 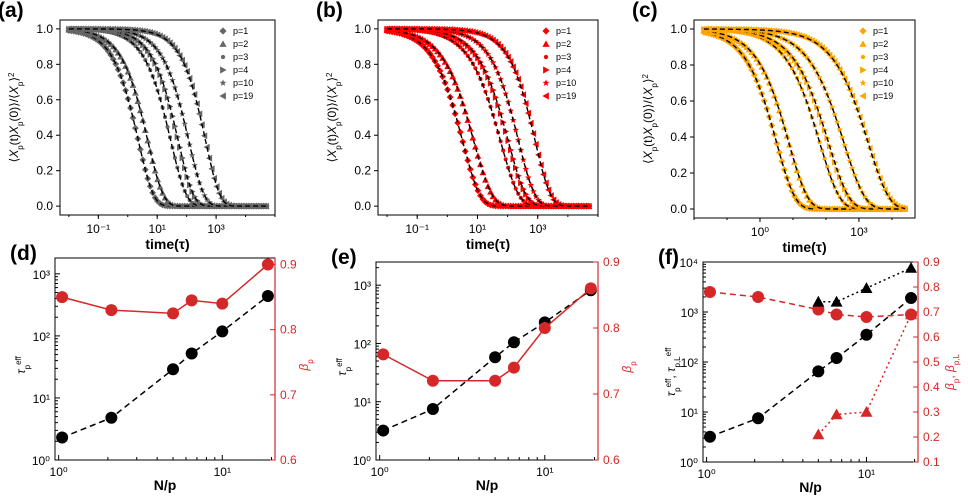 What do you see at coordinates (648, 109) in the screenshot?
I see `y-axis-label-part: (0)⟩/⟨` at bounding box center [648, 109].